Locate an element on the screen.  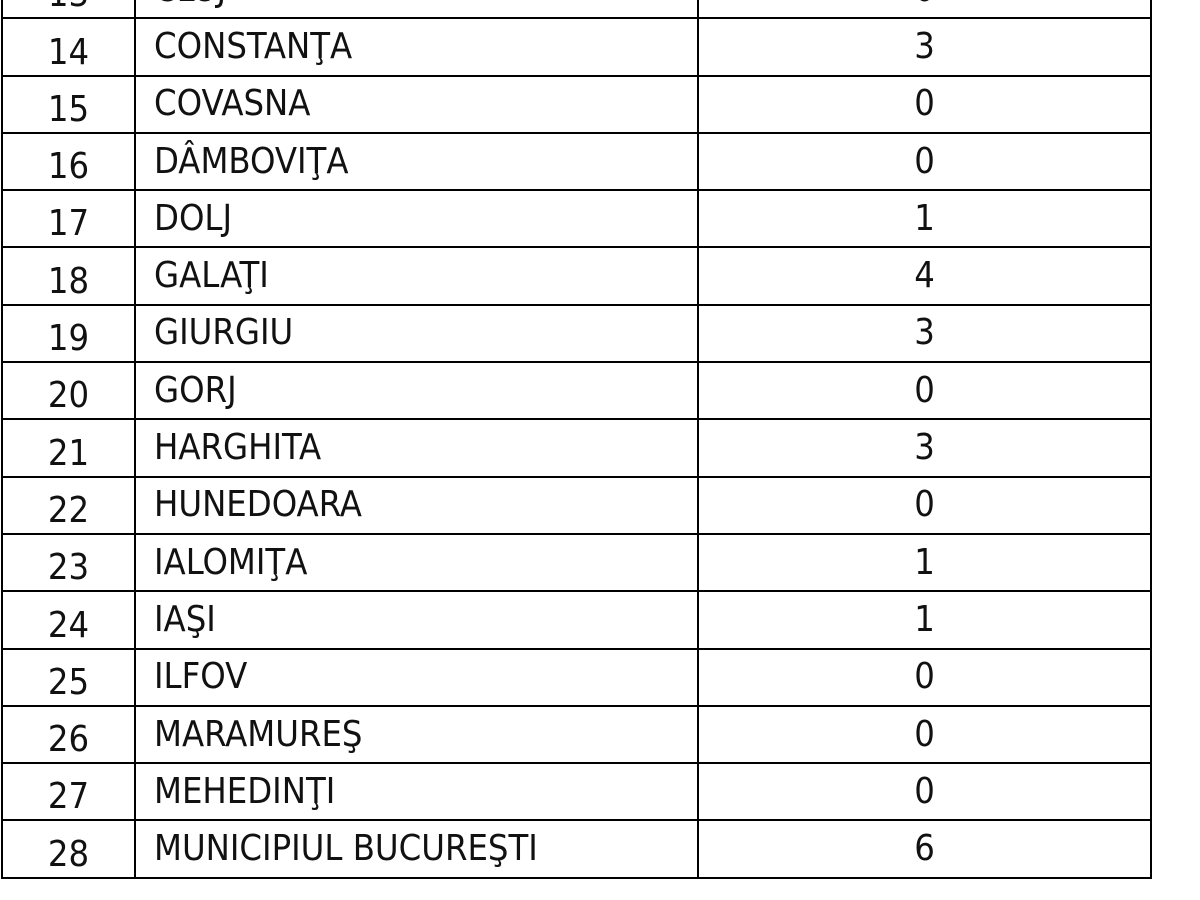
table-row: 13CLUJ0 is located at coordinates (576, 10).